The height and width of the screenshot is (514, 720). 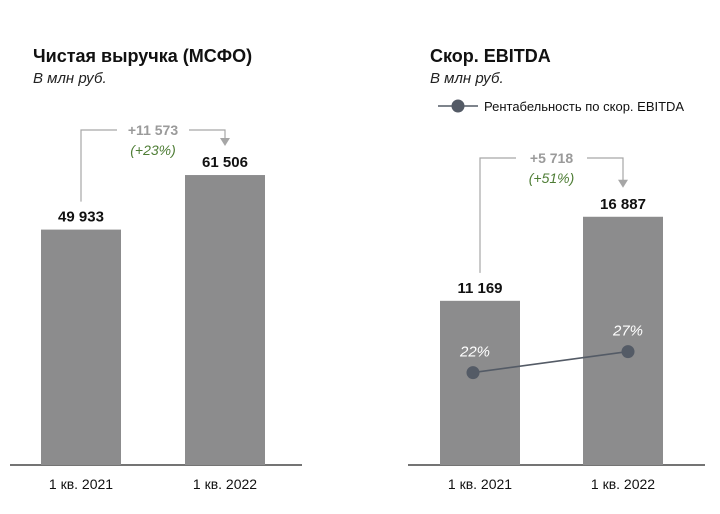 I want to click on revenue-delta-percent: (+23%), so click(x=153, y=150).